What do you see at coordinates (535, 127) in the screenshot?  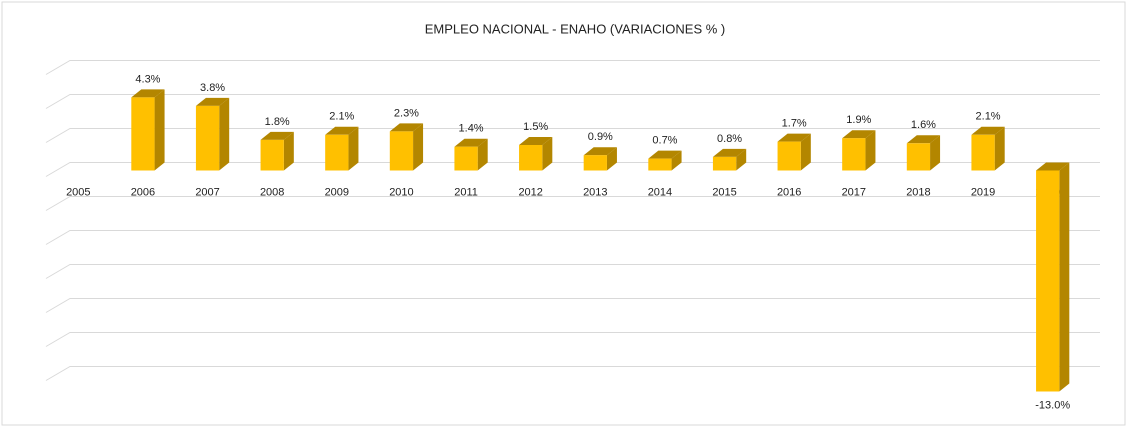 I see `data-label: 1.5%` at bounding box center [535, 127].